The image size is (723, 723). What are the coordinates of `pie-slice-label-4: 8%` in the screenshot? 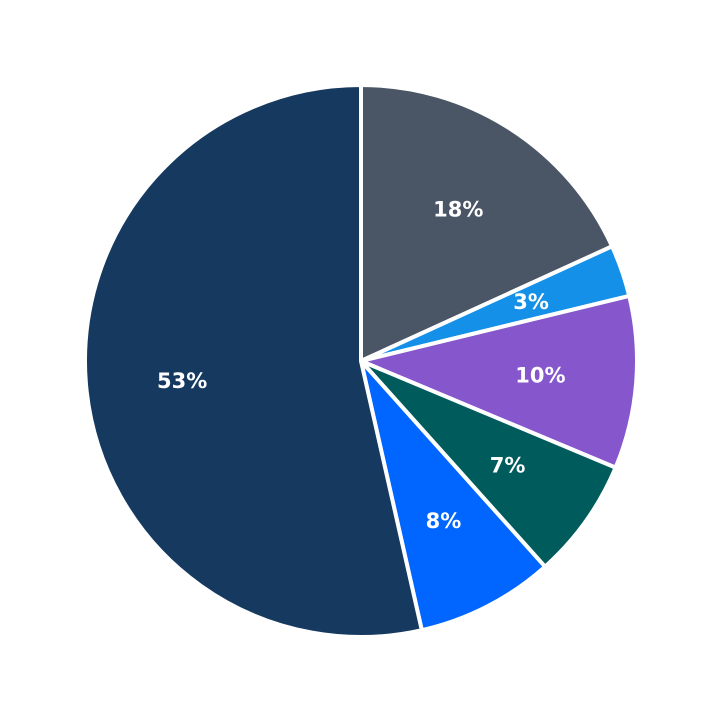 It's located at (444, 521).